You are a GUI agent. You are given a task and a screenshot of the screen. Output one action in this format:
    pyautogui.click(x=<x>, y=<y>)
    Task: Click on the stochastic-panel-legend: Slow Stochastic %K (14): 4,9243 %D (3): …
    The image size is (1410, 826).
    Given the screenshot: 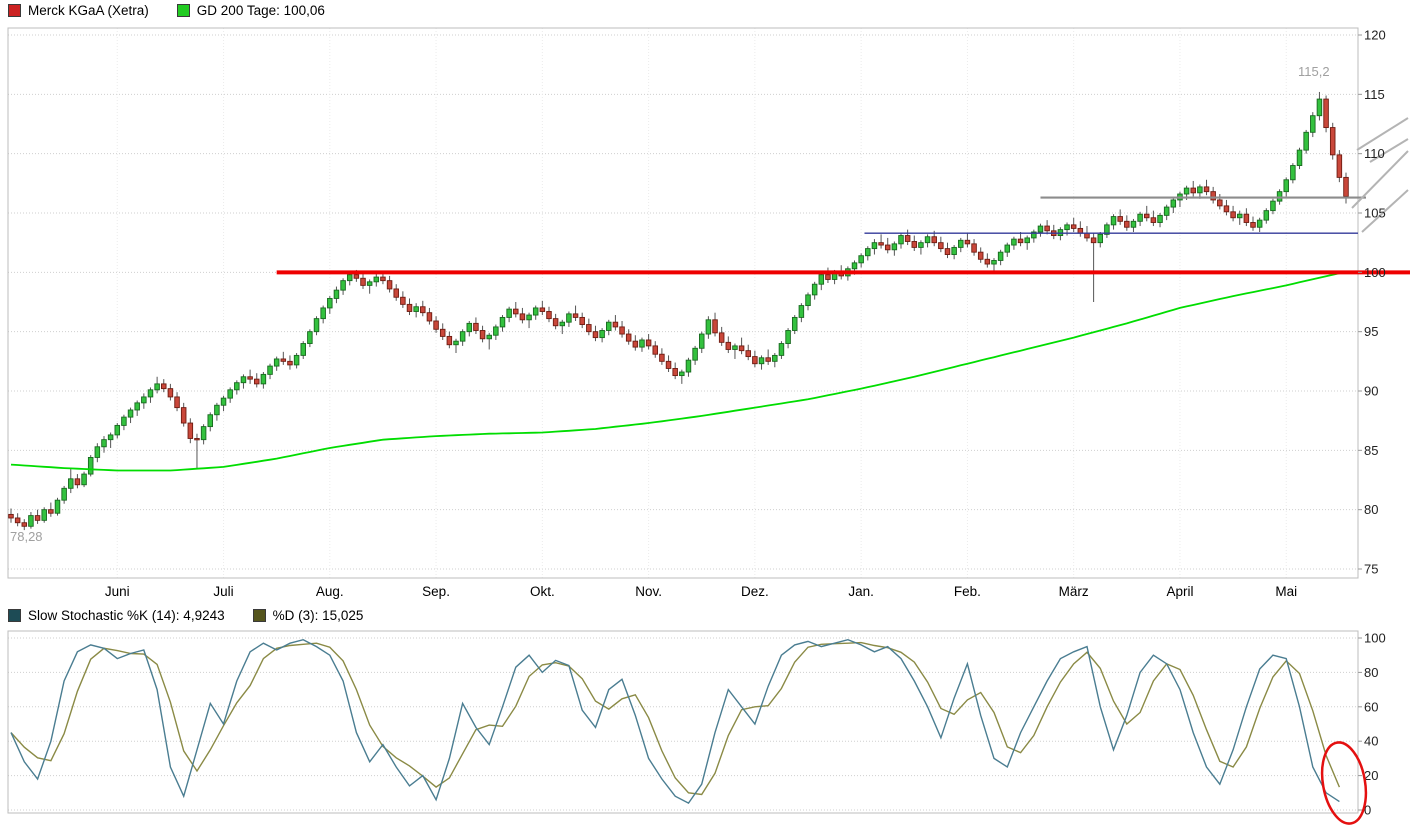 What is the action you would take?
    pyautogui.click(x=199, y=615)
    